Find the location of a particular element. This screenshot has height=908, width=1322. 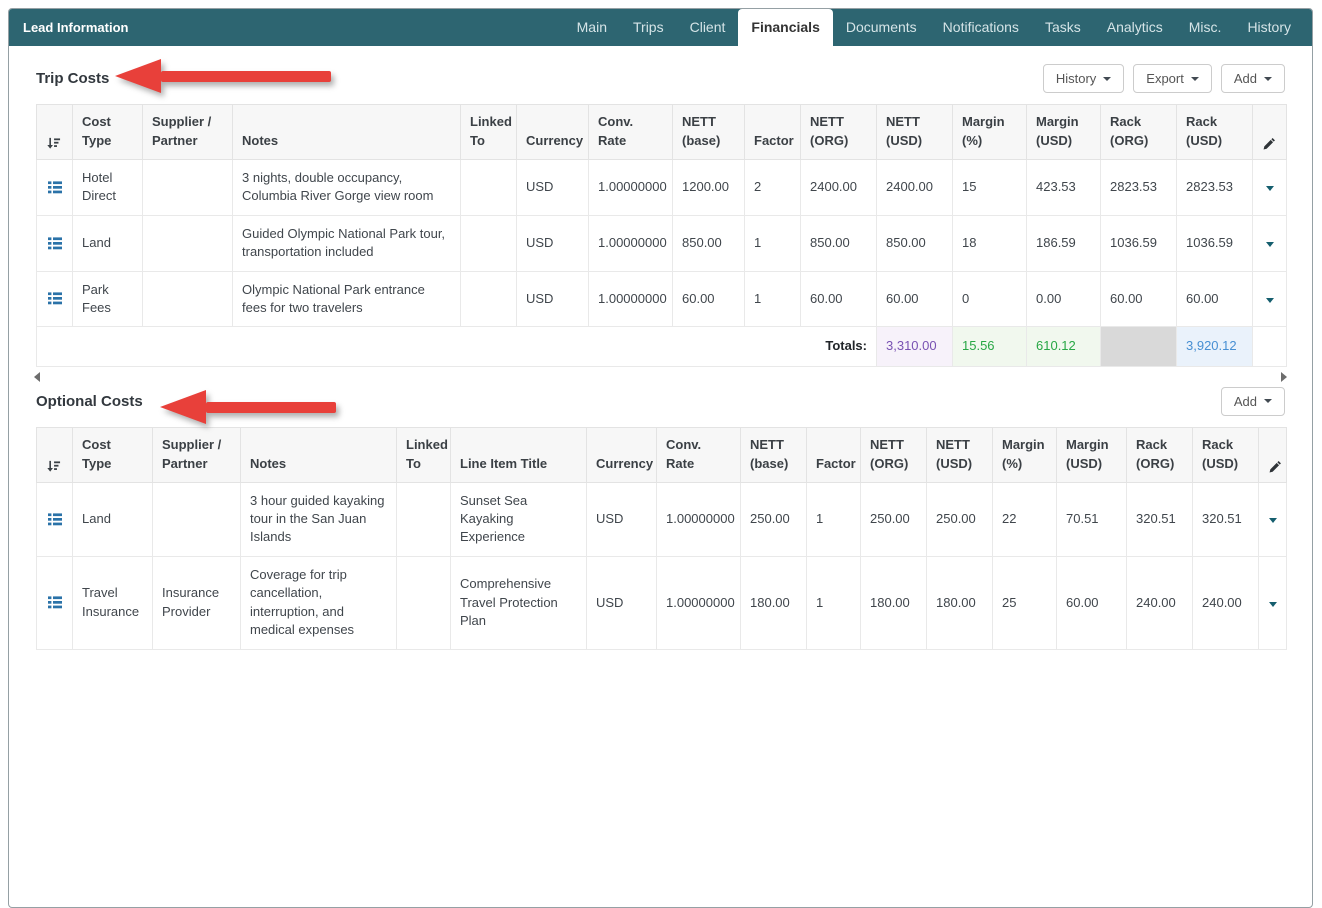

totals-row: Totals: 3,310.00 15.56 610.12 3,920.12 is located at coordinates (661, 346).